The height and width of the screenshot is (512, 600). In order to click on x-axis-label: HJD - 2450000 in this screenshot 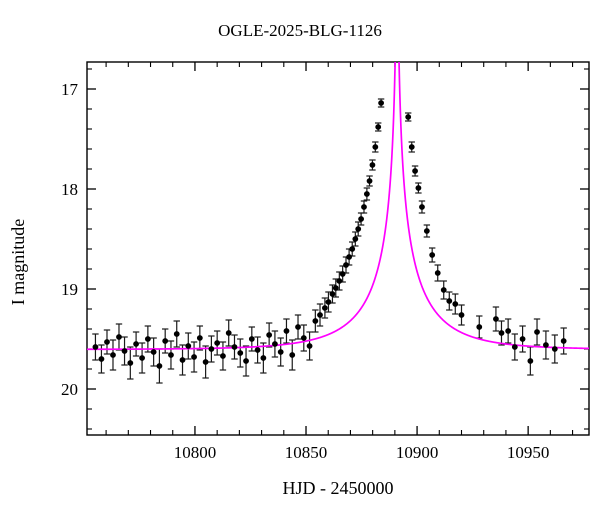, I will do `click(338, 488)`.